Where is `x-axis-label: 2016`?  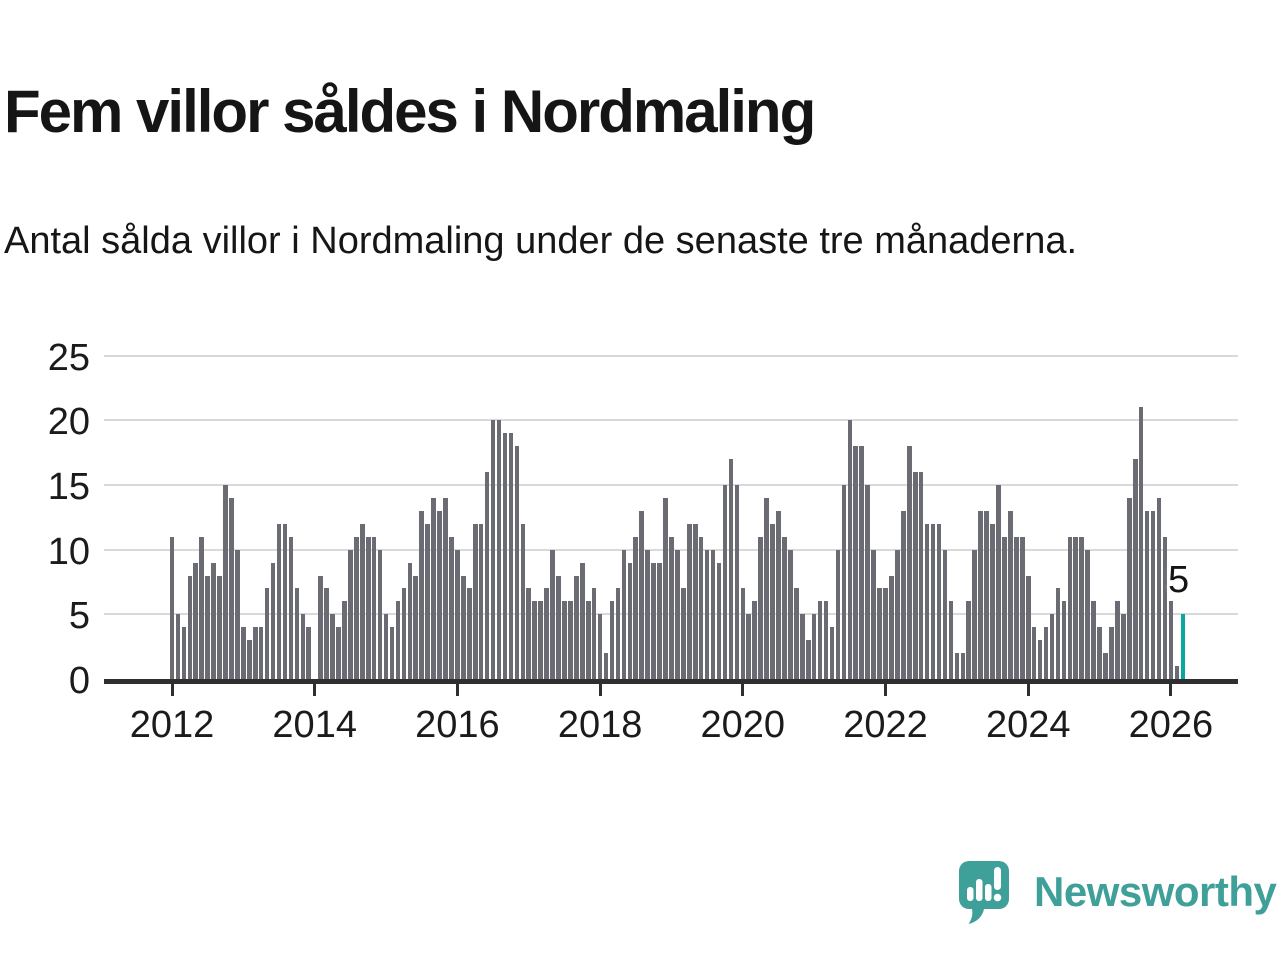
x-axis-label: 2016 is located at coordinates (457, 725).